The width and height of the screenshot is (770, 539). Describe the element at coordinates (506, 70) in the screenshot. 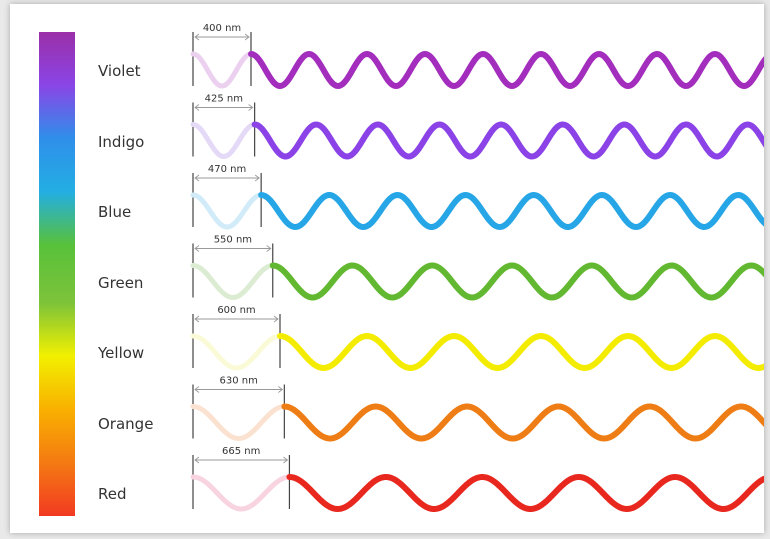

I see `wave-violet` at that location.